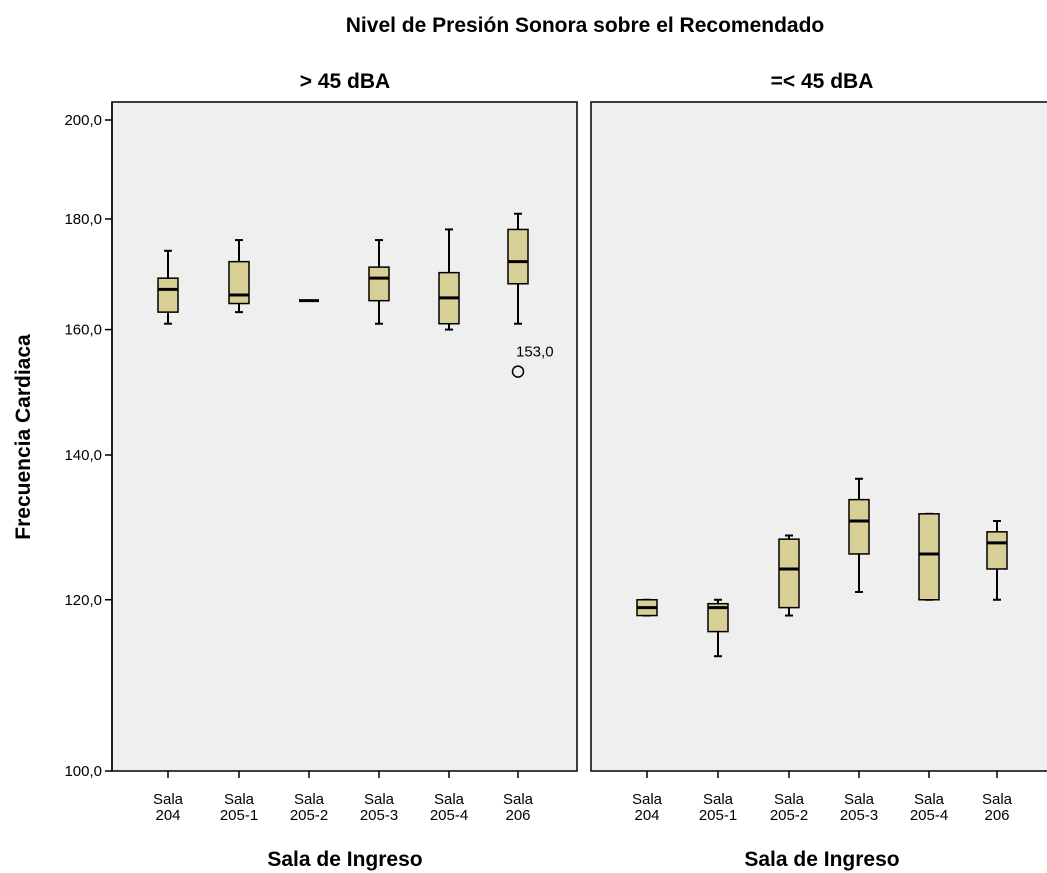 This screenshot has width=1047, height=873. I want to click on x-axis-title-left: Sala de Ingreso, so click(344, 859).